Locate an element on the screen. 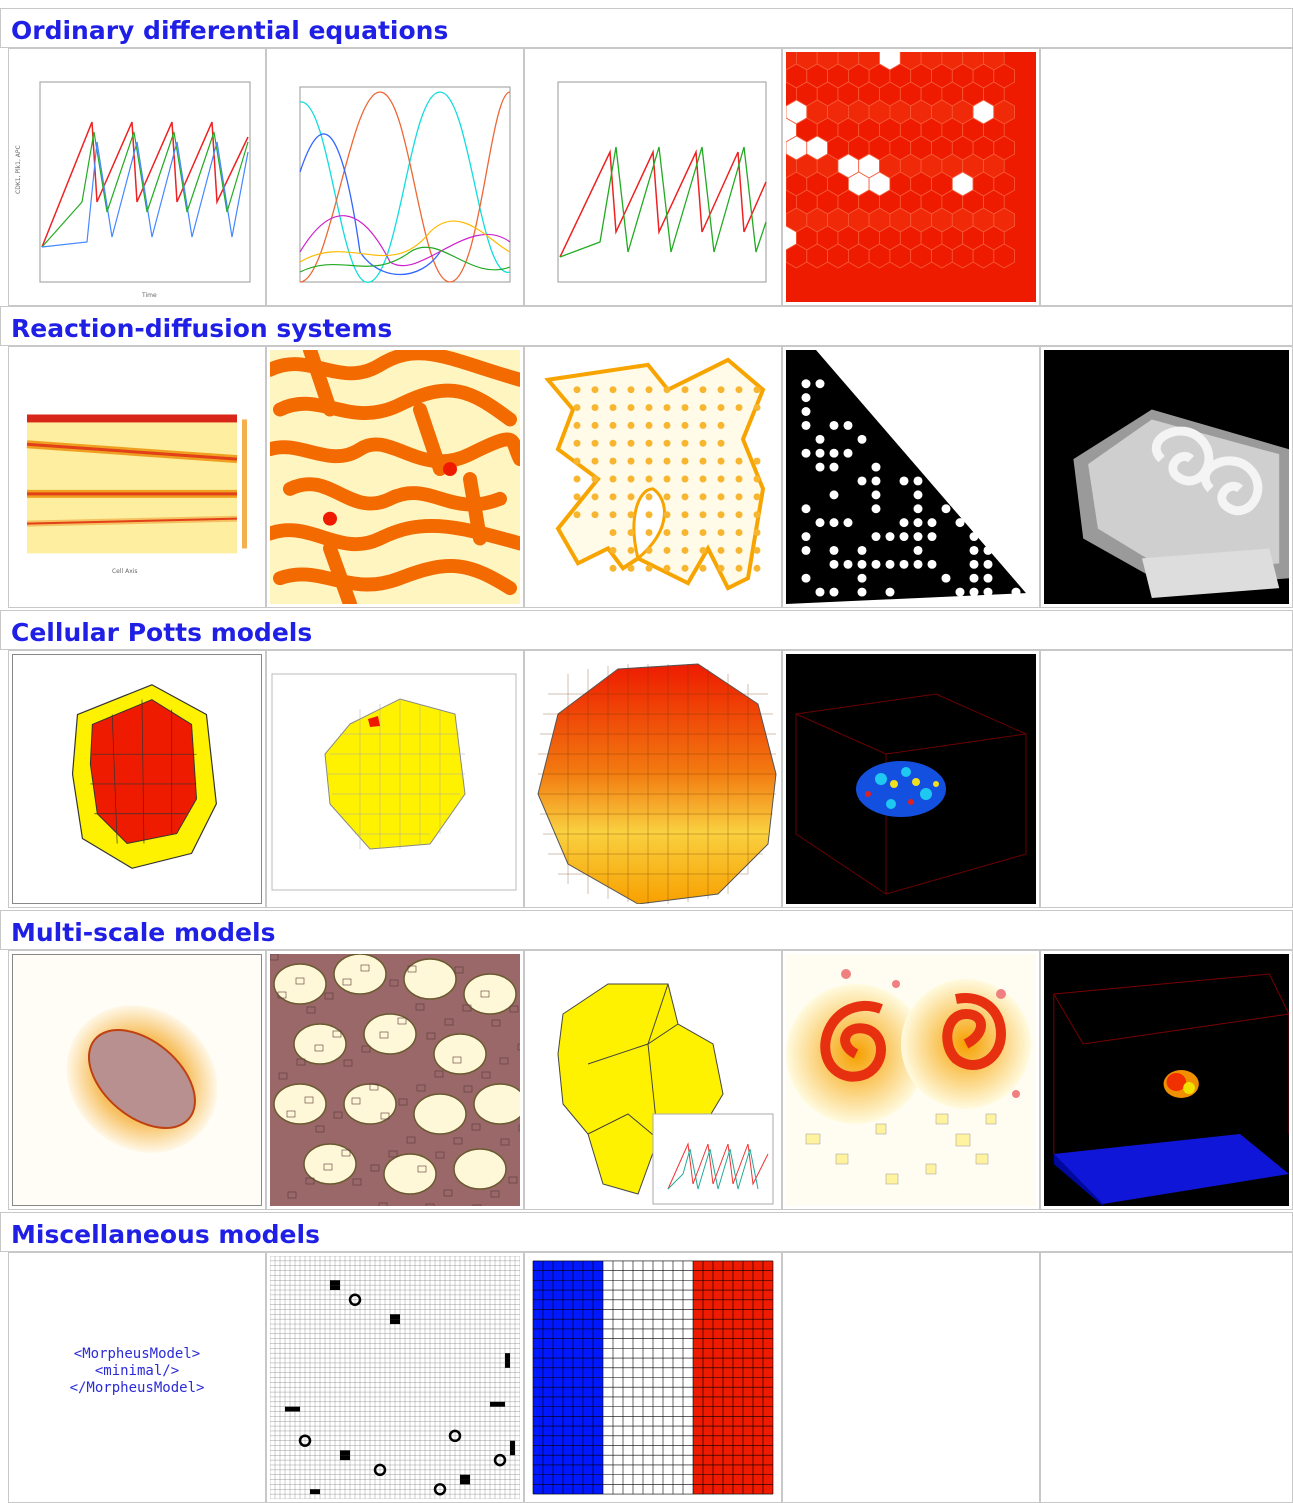 This screenshot has height=1503, width=1293. section-title-cellular-potts: Cellular Potts models is located at coordinates (161, 632).